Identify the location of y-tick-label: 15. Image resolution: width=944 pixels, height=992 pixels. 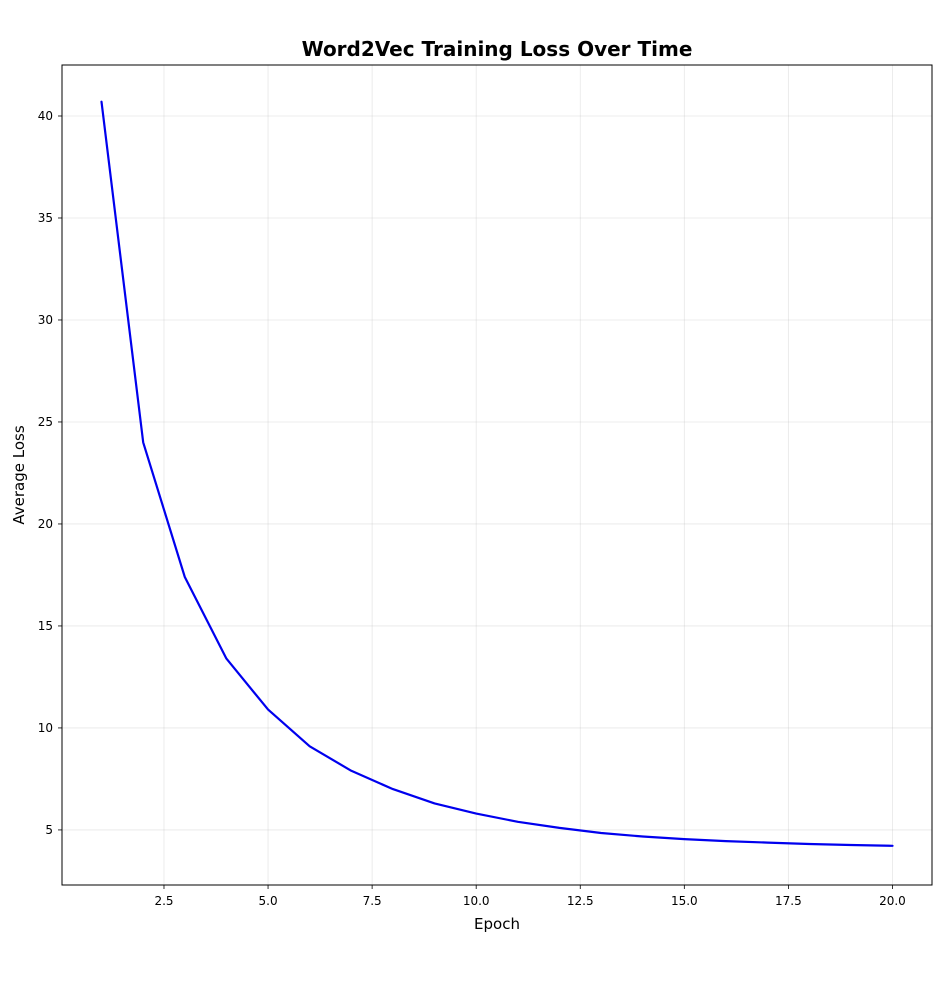
(45, 626).